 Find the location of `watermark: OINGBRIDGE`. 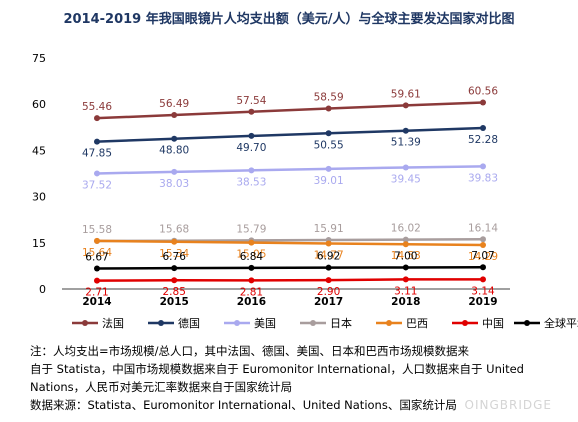

watermark: OINGBRIDGE is located at coordinates (508, 405).